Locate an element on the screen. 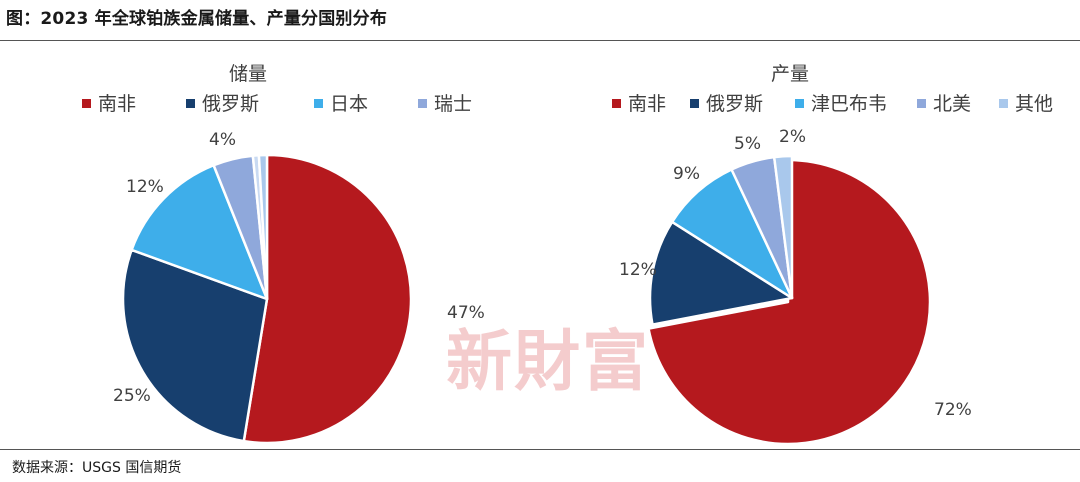 The image size is (1080, 482). figure-title: 图：2023 年全球铂族金属储量、产量分国别分布 is located at coordinates (197, 19).